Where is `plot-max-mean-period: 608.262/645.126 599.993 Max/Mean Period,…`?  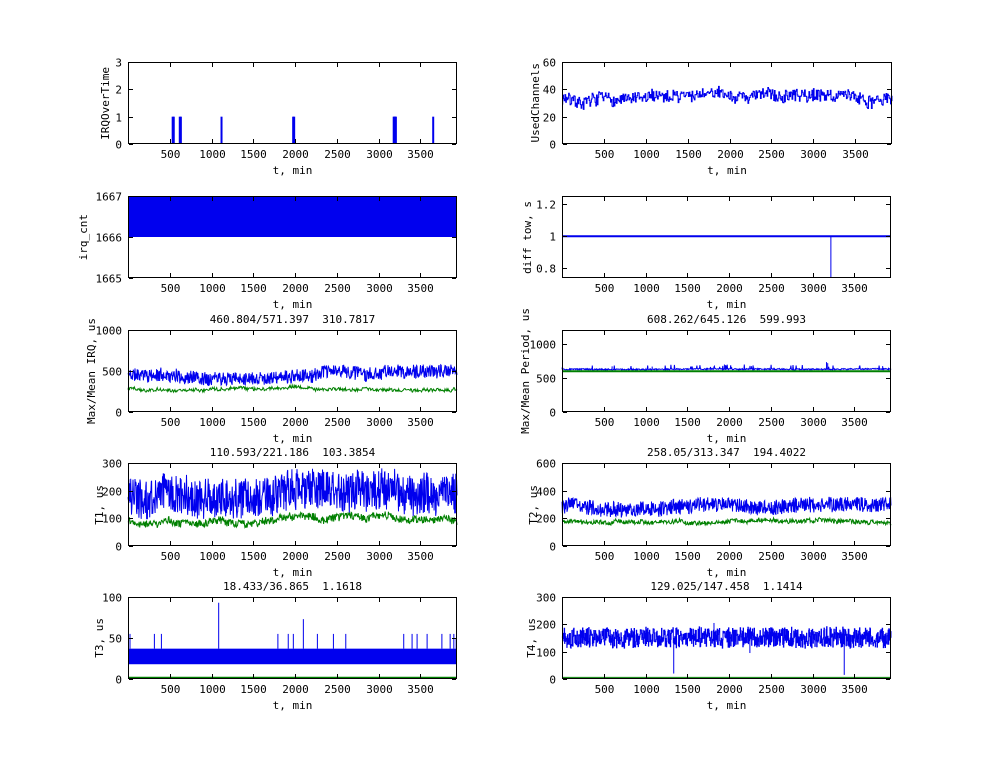
plot-max-mean-period: 608.262/645.126 599.993 Max/Mean Period,… is located at coordinates (705, 376).